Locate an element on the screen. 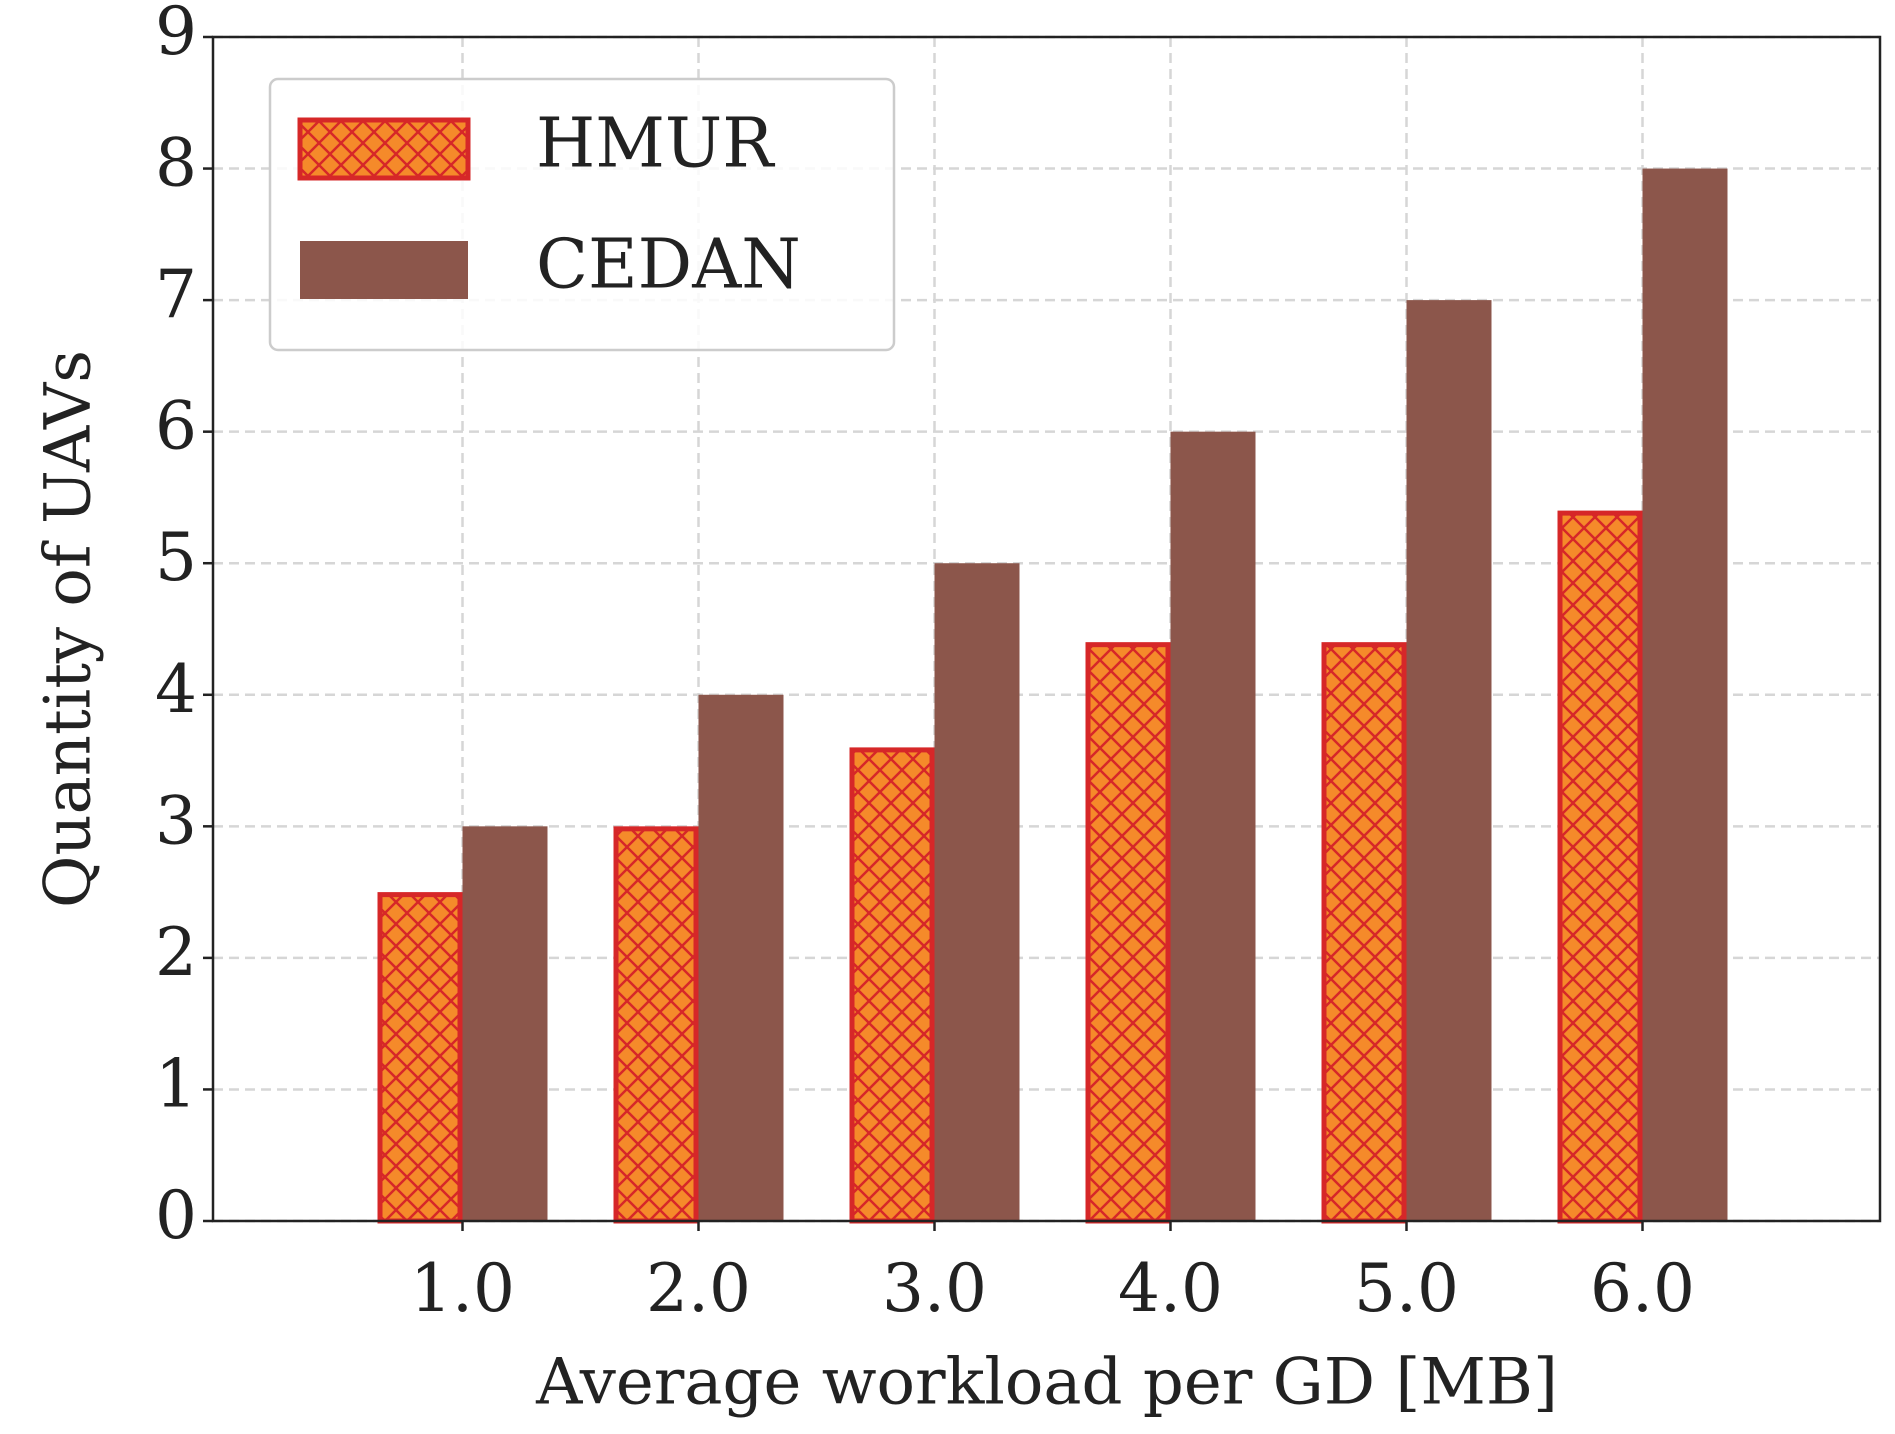 This screenshot has width=1895, height=1434. x-axis-label: Average workload per GD [MB] is located at coordinates (1046, 1383).